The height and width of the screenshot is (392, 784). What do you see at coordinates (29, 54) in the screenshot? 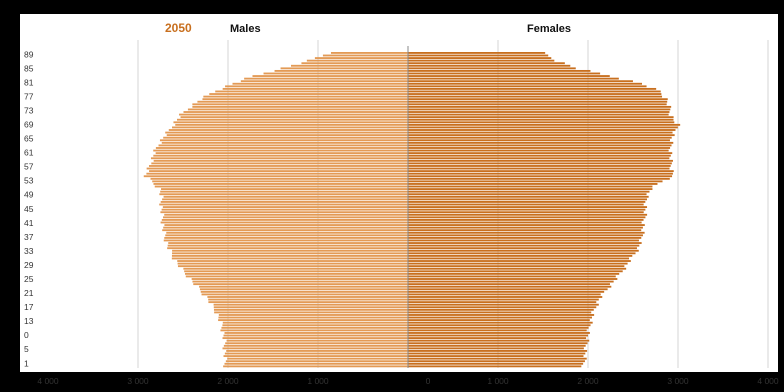
I see `age-tick-label: 89` at bounding box center [29, 54].